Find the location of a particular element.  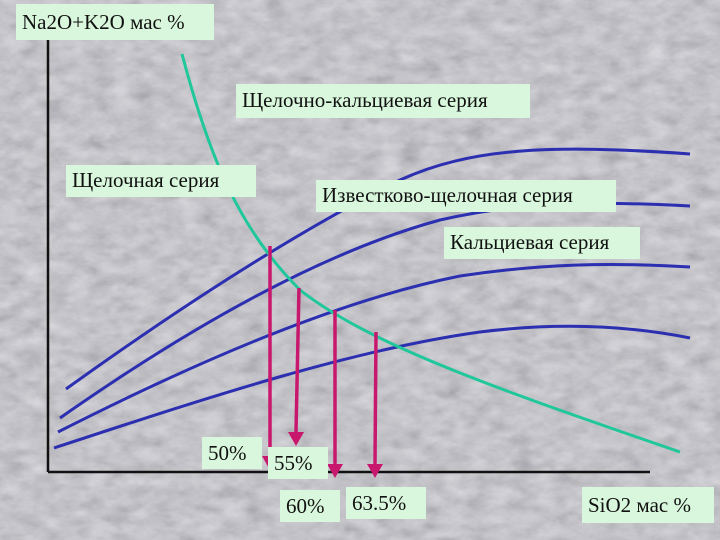

y-axis-title: Na2O+K2O мас % is located at coordinates (115, 22).